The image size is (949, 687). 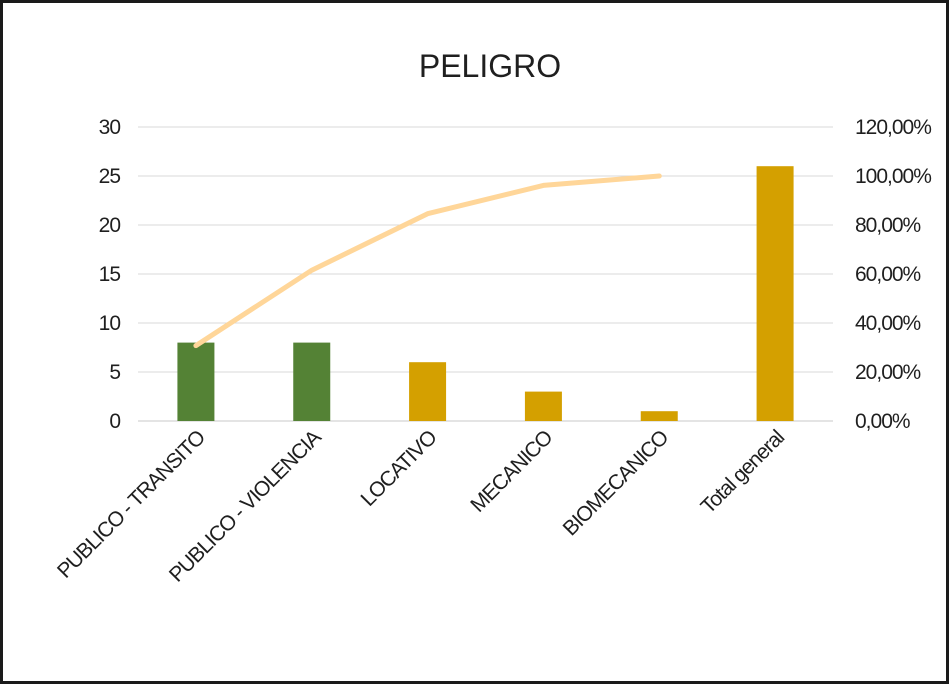 I want to click on y-tick-label: 20, so click(x=110, y=225).